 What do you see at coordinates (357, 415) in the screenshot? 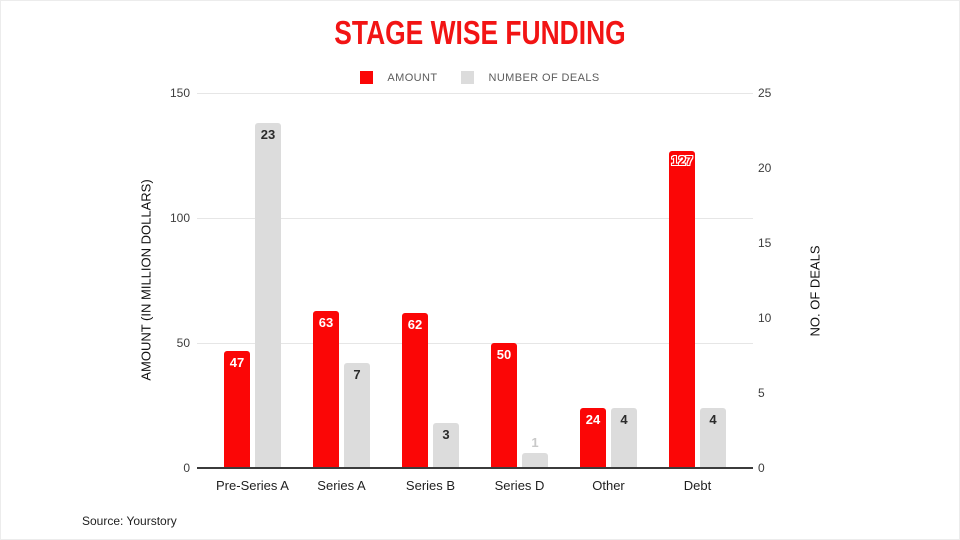
I see `number-of-deals-bar: 7` at bounding box center [357, 415].